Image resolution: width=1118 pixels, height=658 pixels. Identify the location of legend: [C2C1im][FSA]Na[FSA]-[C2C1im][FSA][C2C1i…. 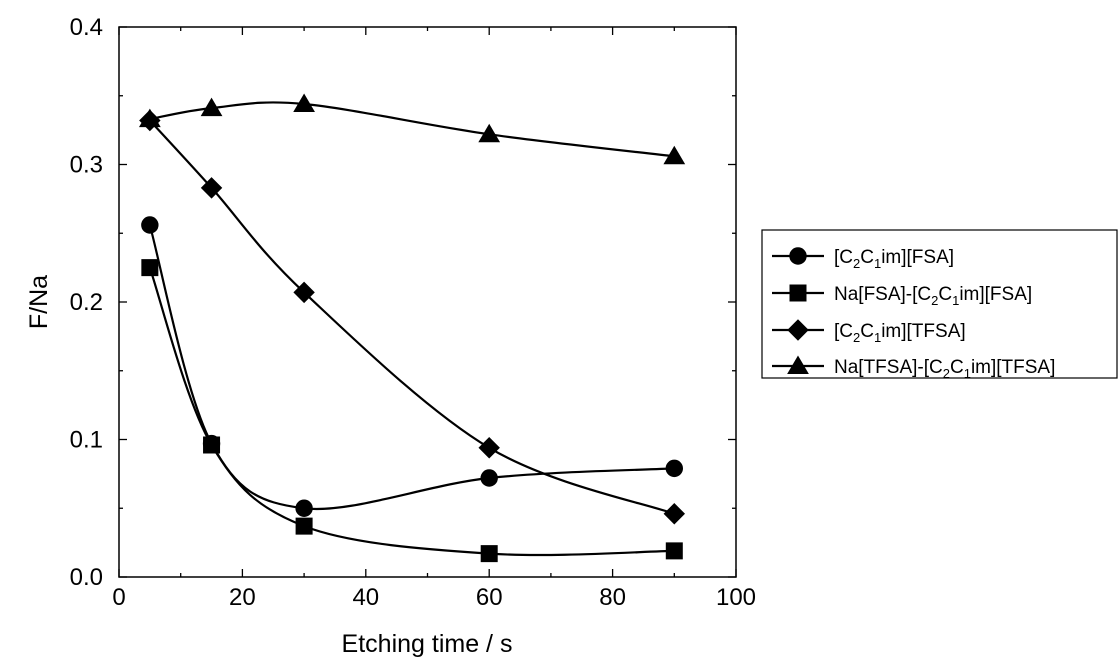
(939, 305).